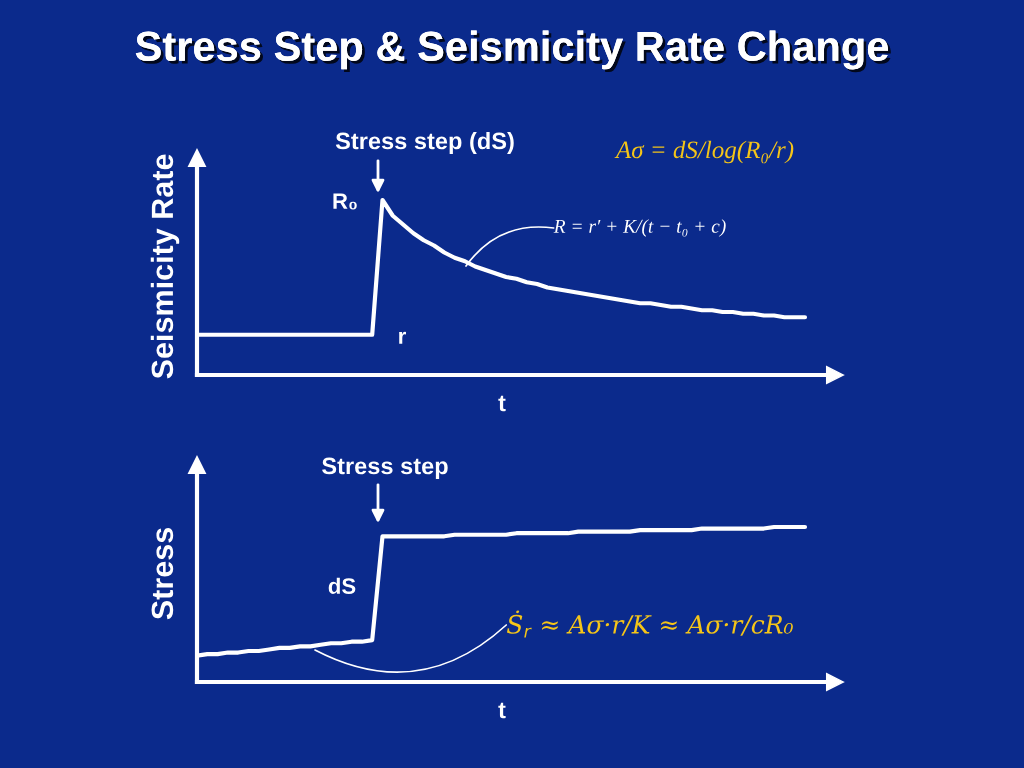 This screenshot has height=768, width=1024. What do you see at coordinates (165, 266) in the screenshot?
I see `y-axis-title: Seismicity Rate` at bounding box center [165, 266].